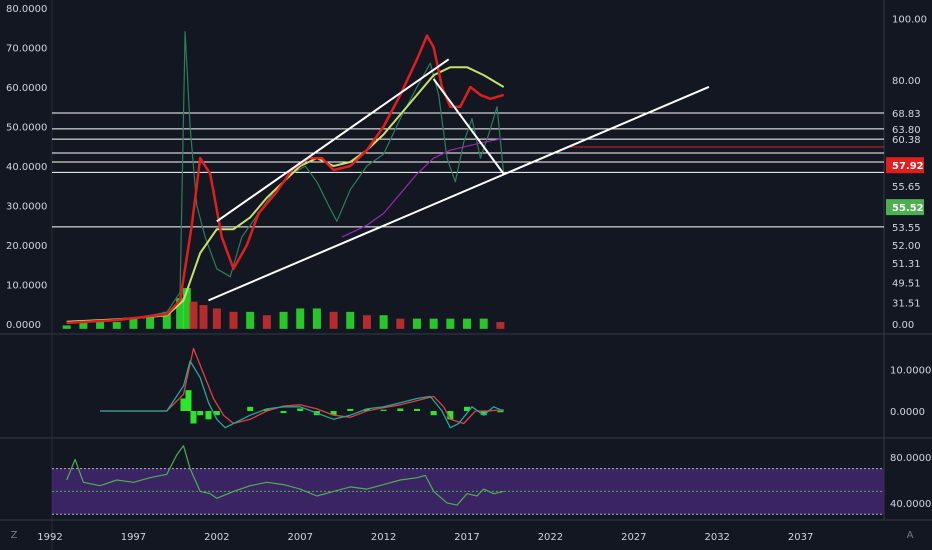  Describe the element at coordinates (716, 537) in the screenshot. I see `x-axis-tick-label: 2032` at that location.